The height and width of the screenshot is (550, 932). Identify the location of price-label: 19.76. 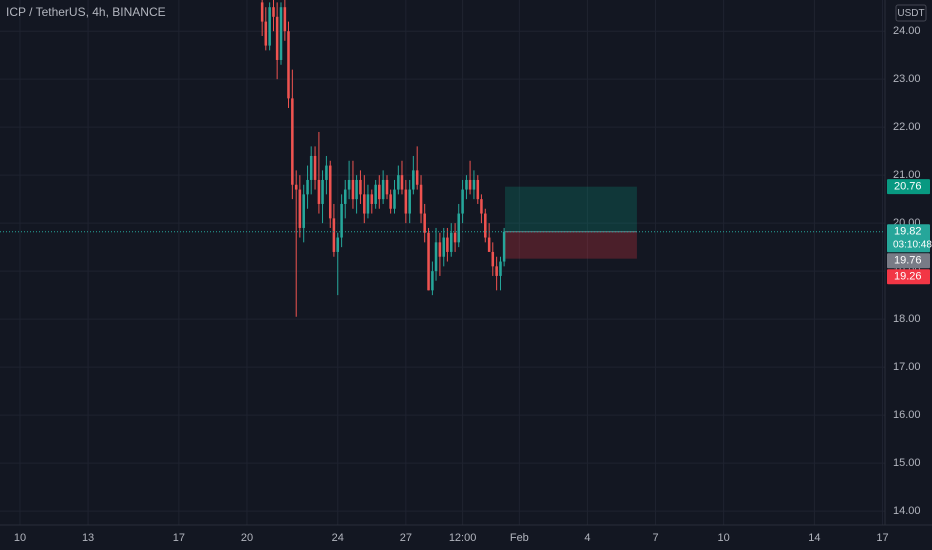
(908, 261).